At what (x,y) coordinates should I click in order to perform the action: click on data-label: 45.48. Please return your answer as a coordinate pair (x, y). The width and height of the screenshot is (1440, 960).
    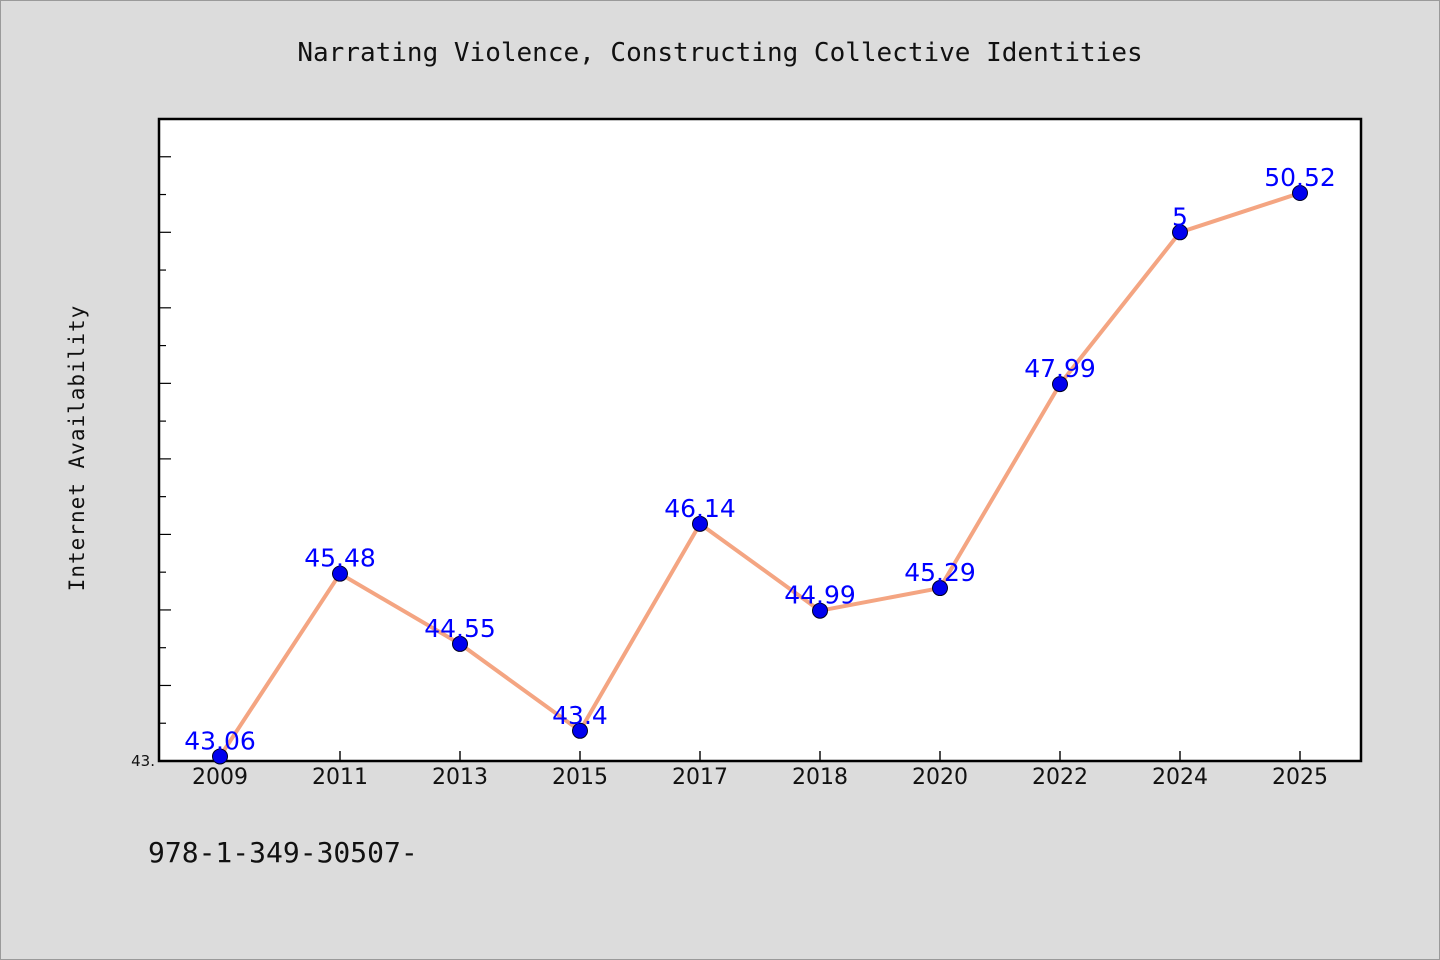
    Looking at the image, I should click on (340, 558).